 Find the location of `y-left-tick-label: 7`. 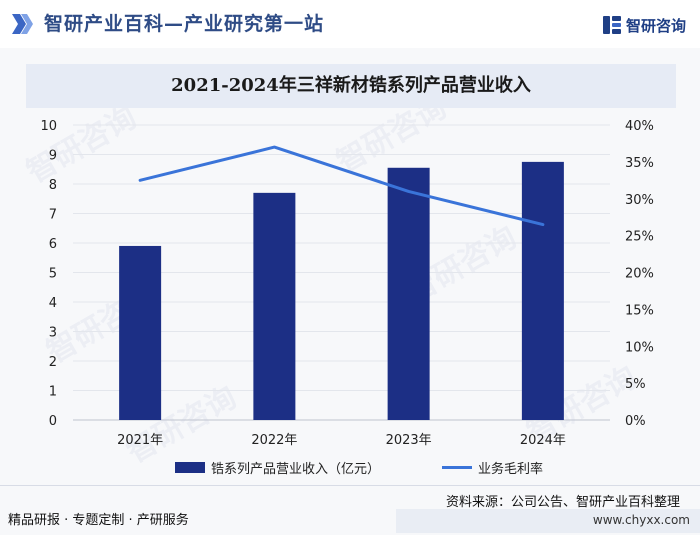

y-left-tick-label: 7 is located at coordinates (53, 215).